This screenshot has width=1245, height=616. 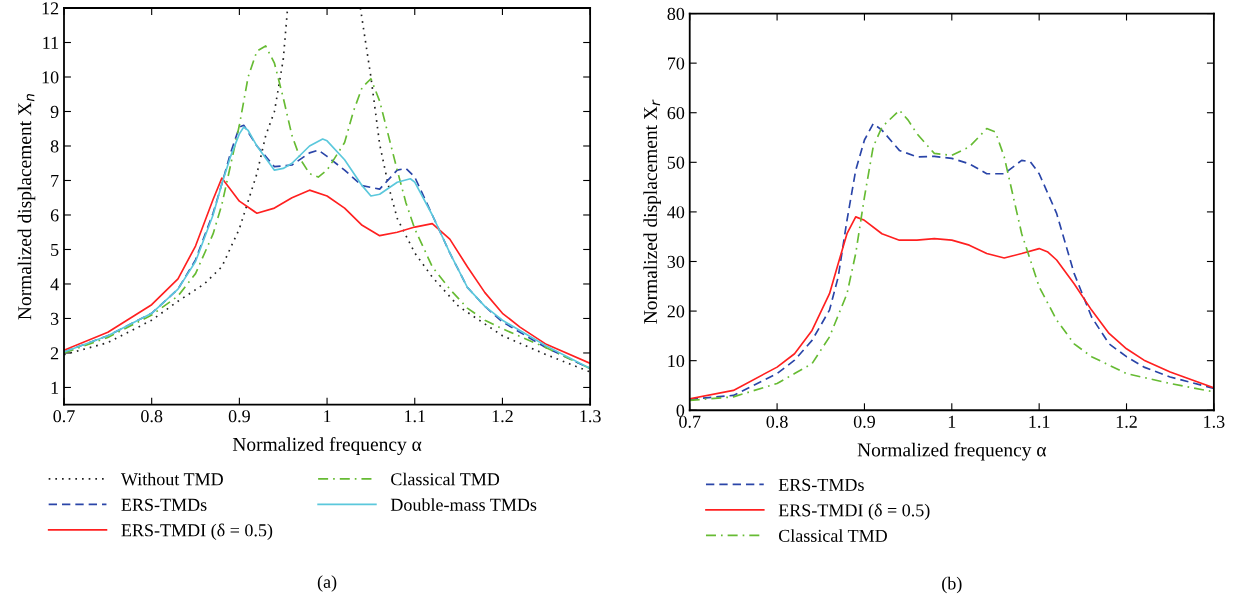 What do you see at coordinates (55, 180) in the screenshot?
I see `y-tick-label: 7` at bounding box center [55, 180].